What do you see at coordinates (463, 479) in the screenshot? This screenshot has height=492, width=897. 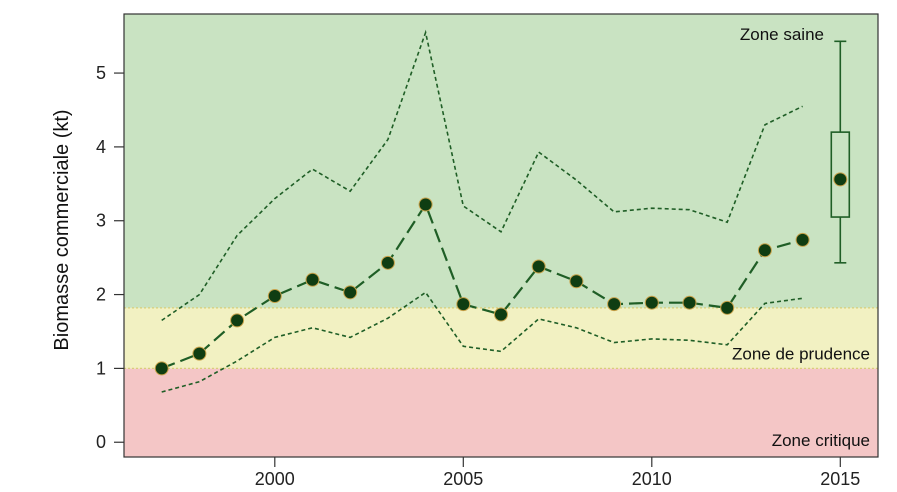 I see `x-tick-label: 2005` at bounding box center [463, 479].